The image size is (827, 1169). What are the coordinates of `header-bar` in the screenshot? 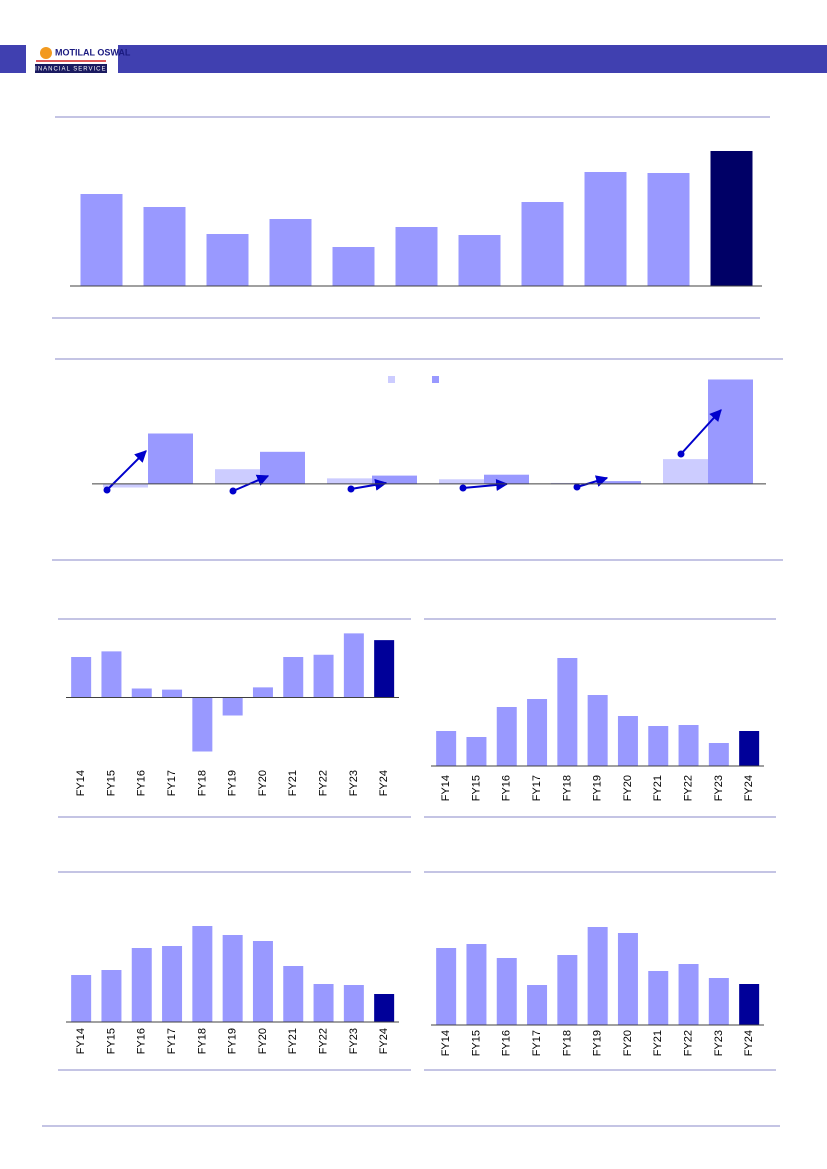 It's located at (472, 59).